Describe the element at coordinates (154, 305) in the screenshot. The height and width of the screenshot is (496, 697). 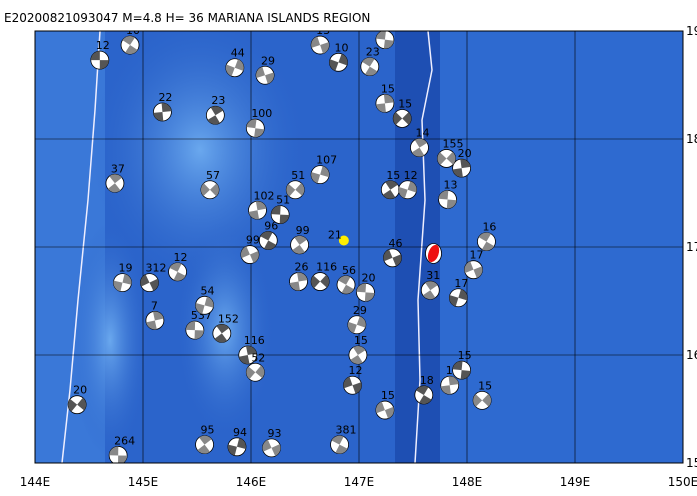
I see `depth-label: 7` at that location.